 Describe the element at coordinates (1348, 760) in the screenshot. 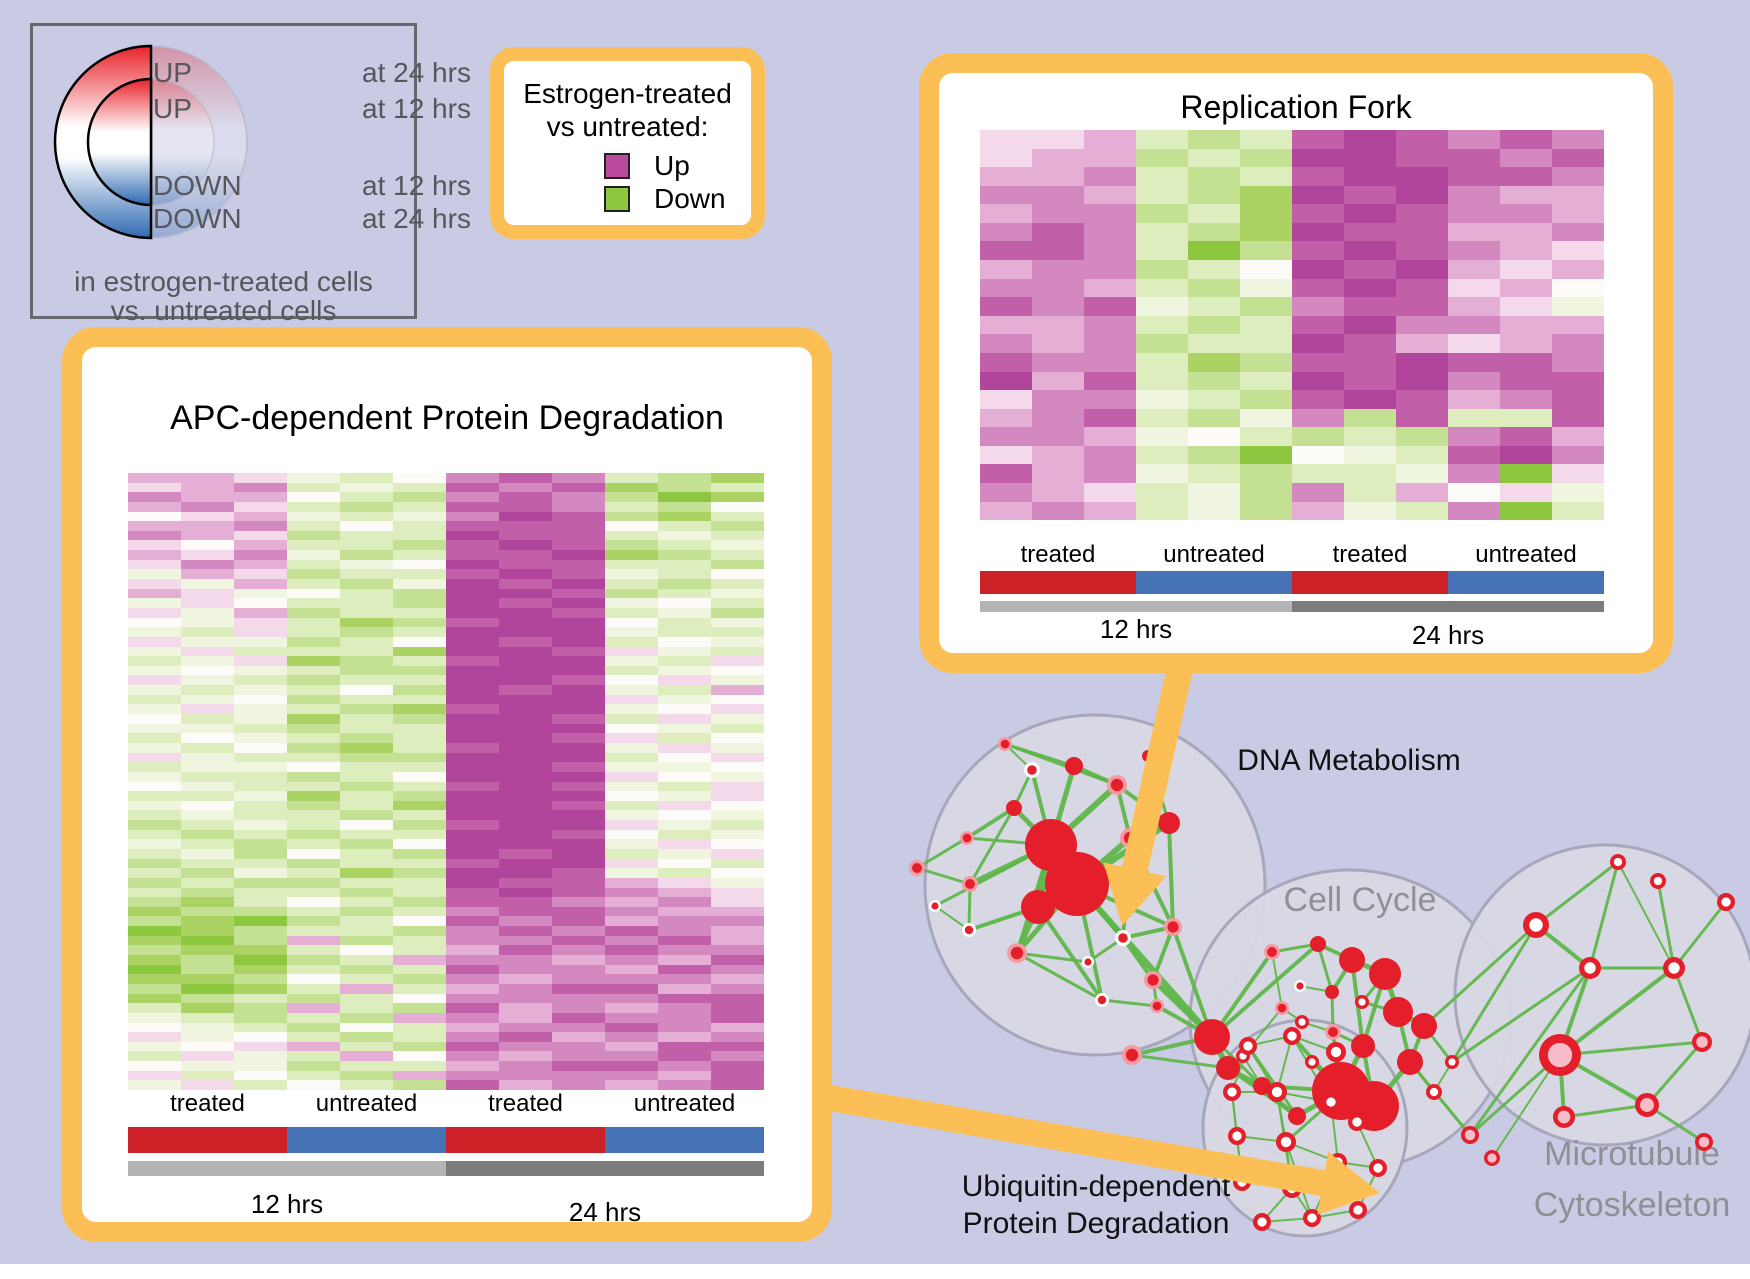

I see `cluster-label: DNA Metabolism` at that location.